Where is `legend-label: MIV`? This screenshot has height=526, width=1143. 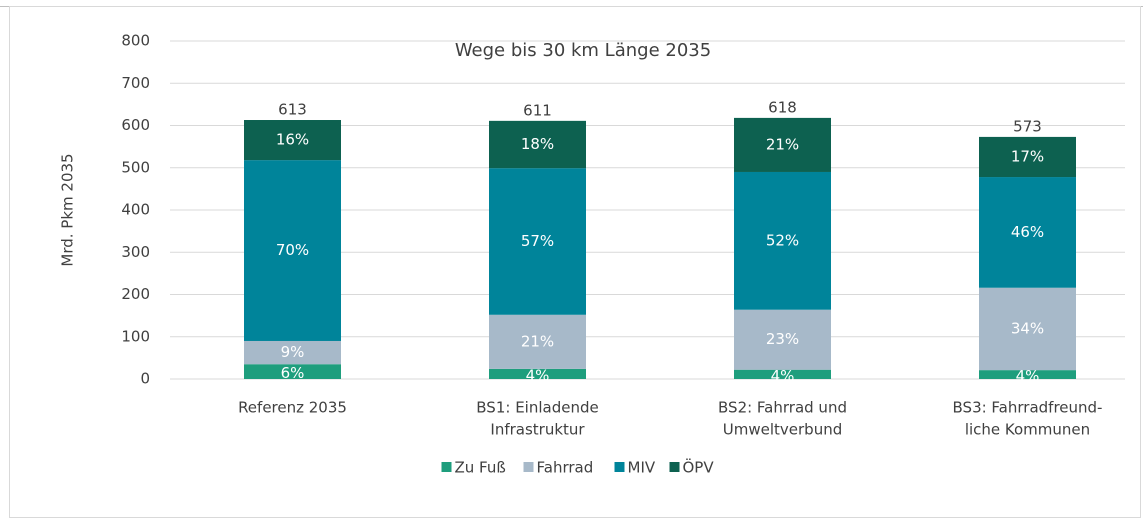
legend-label: MIV is located at coordinates (642, 468).